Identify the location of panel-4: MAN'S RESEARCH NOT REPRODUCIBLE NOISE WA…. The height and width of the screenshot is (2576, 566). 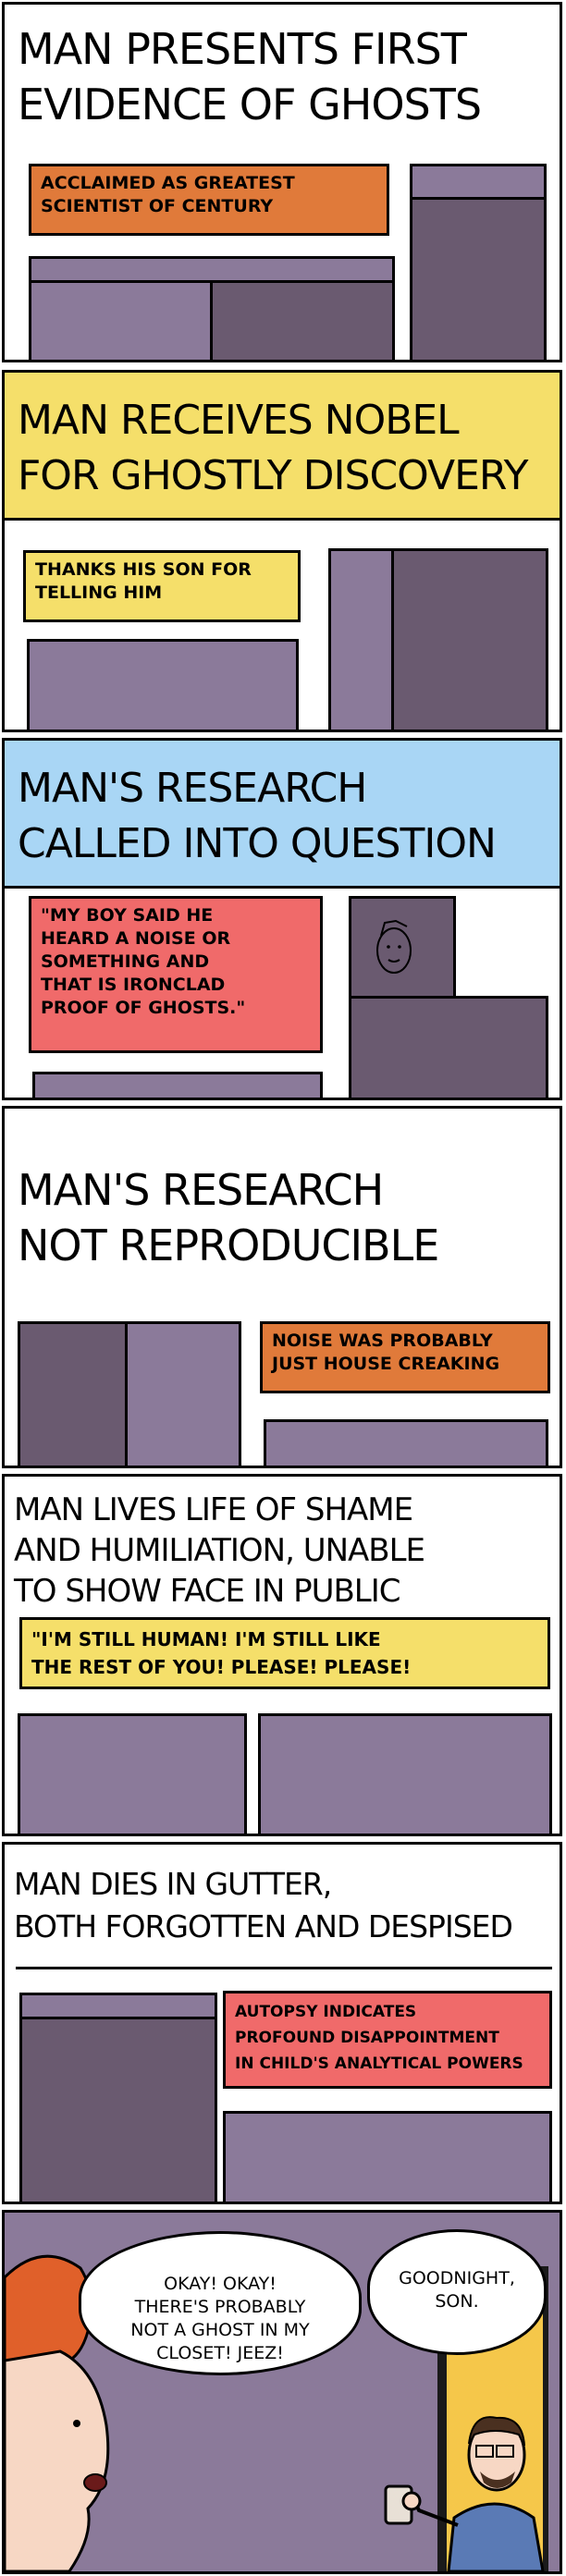
(282, 1287).